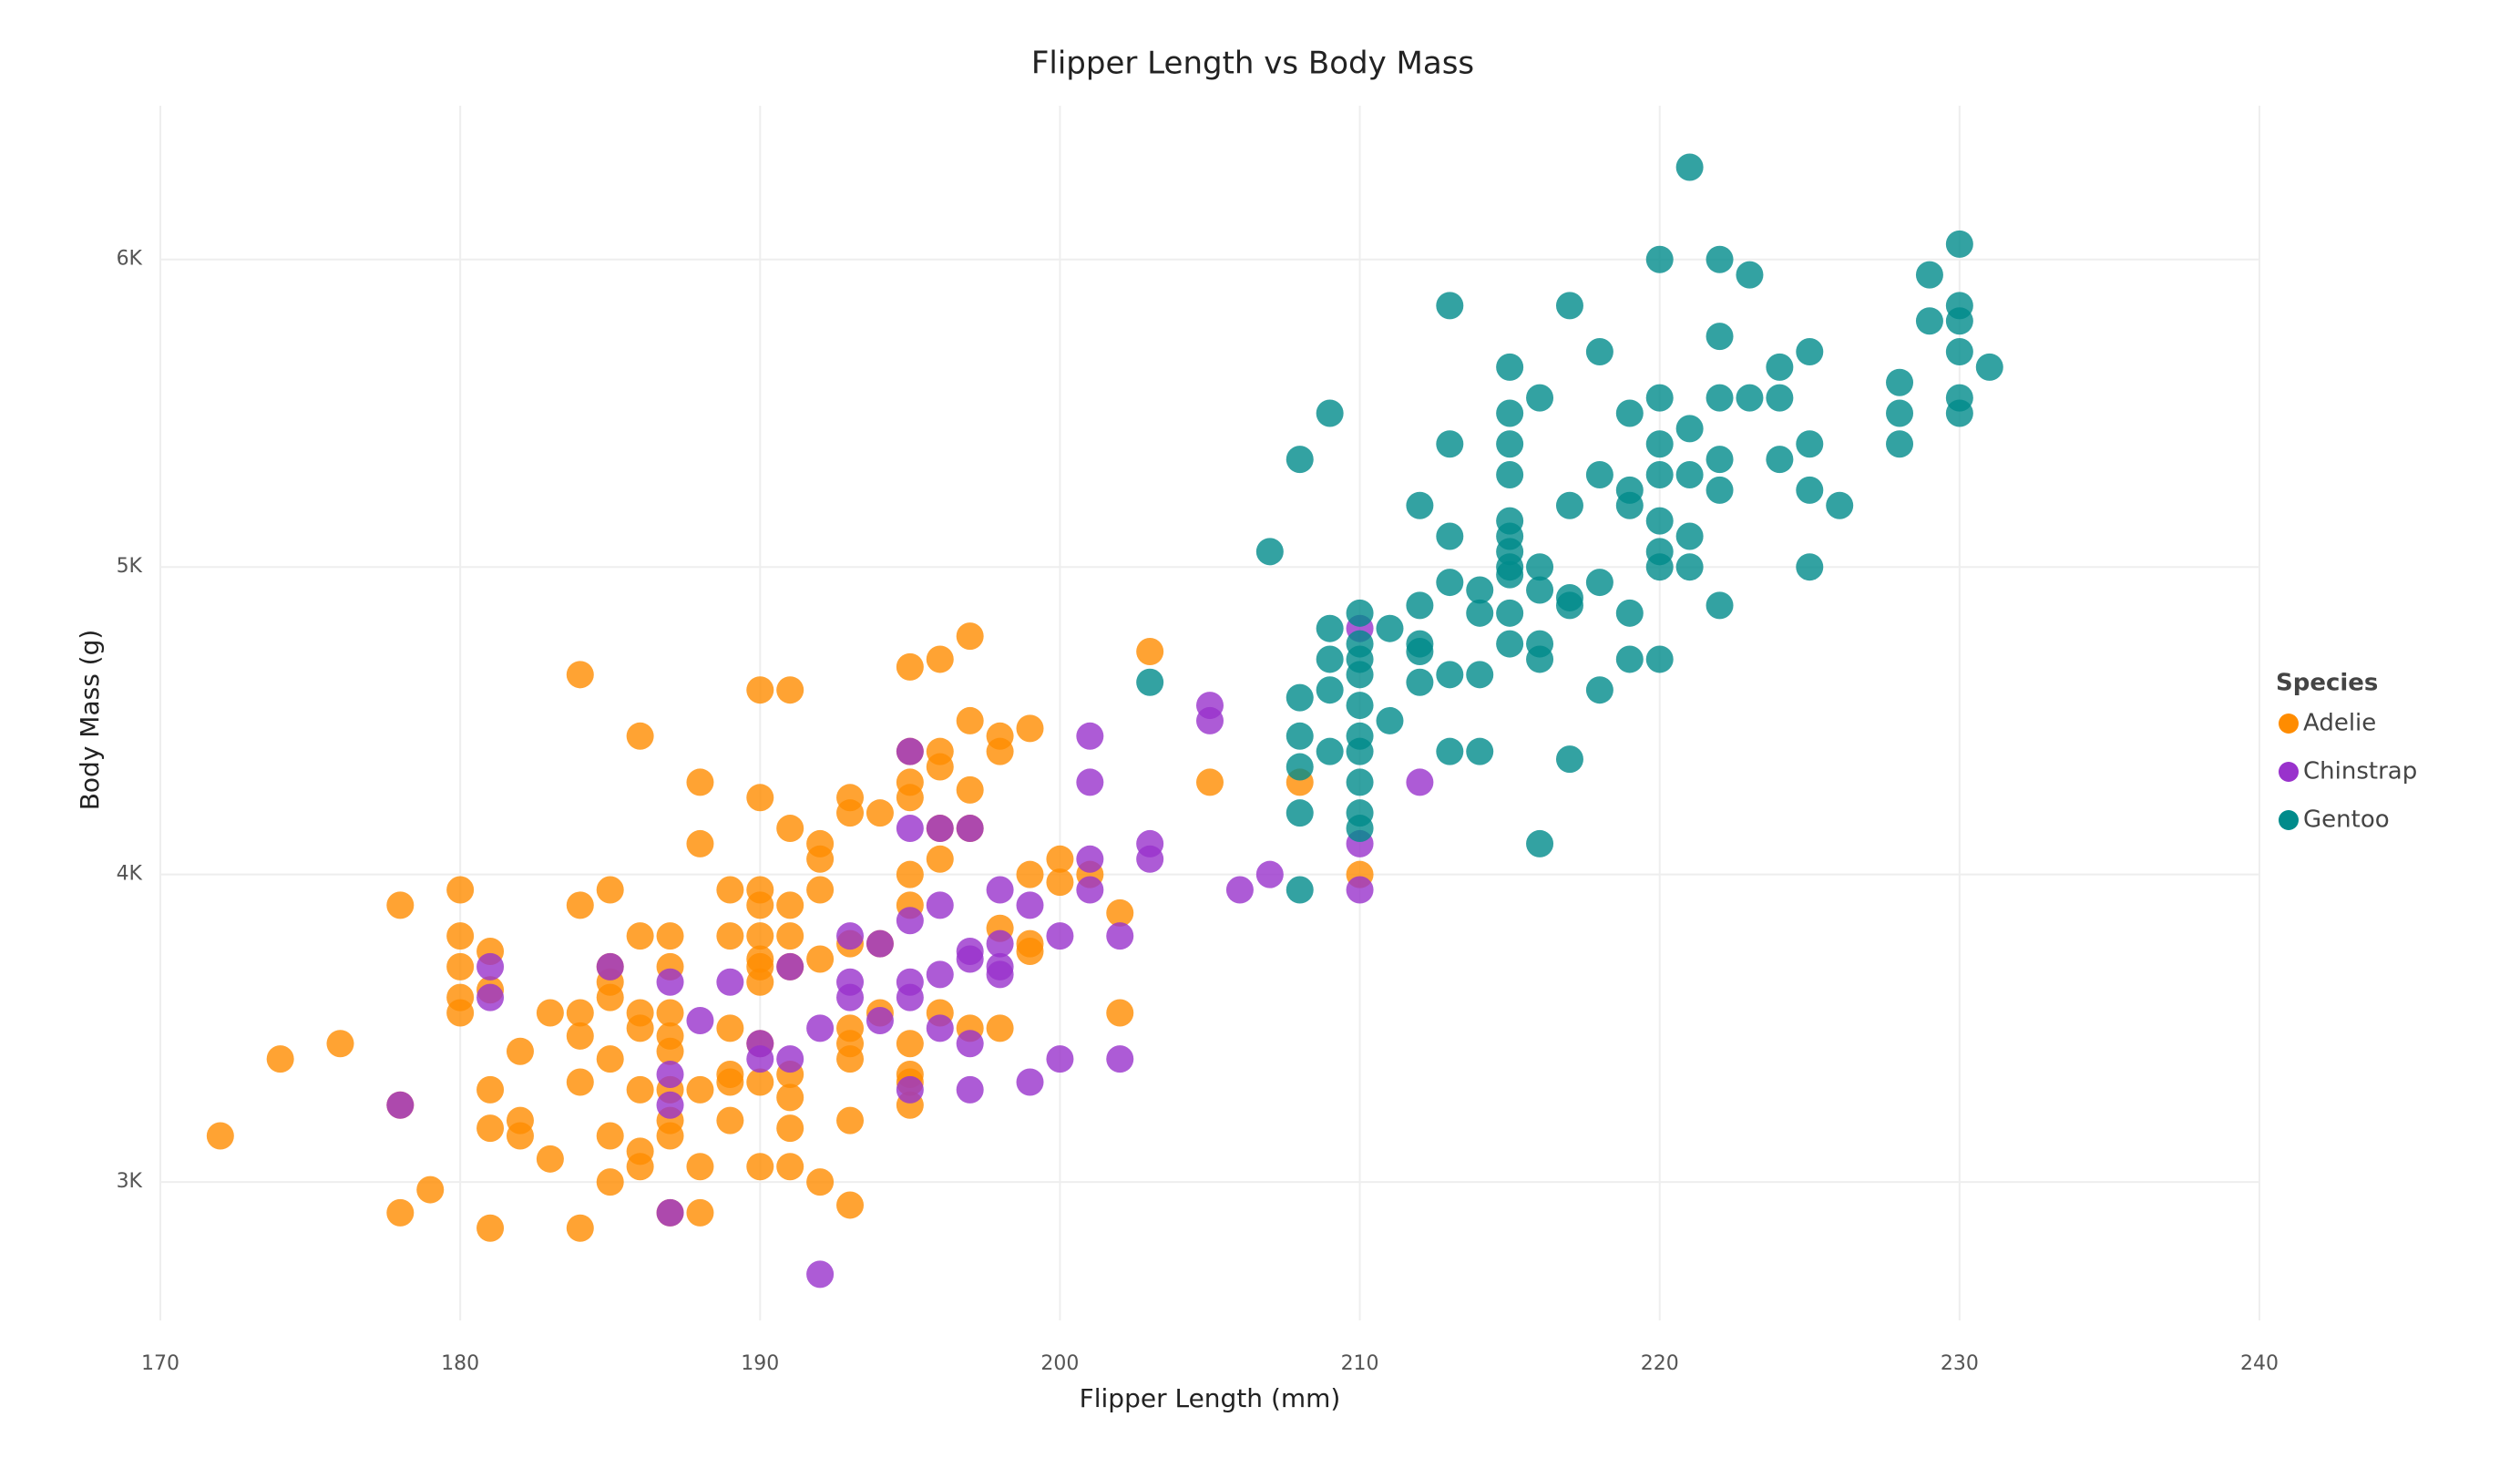 The width and height of the screenshot is (2520, 1458). I want to click on x-tick-label: 180, so click(460, 1363).